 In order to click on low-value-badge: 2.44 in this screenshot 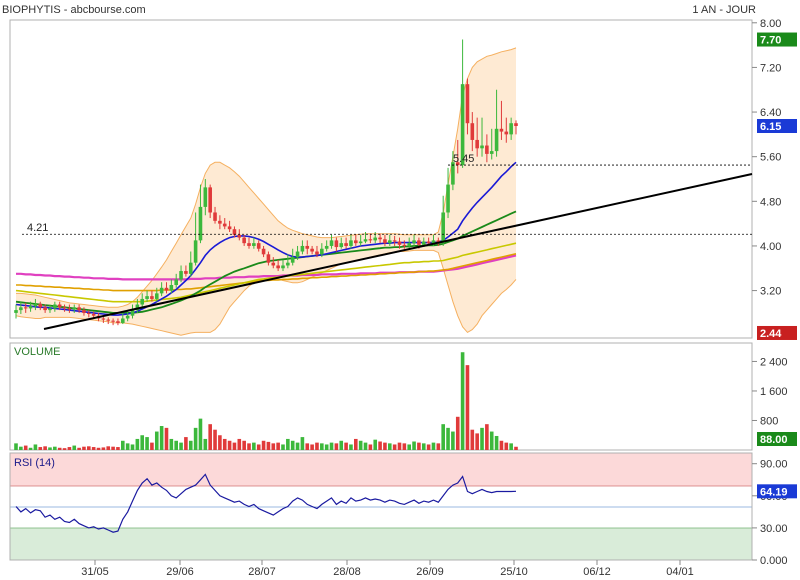, I will do `click(771, 334)`.